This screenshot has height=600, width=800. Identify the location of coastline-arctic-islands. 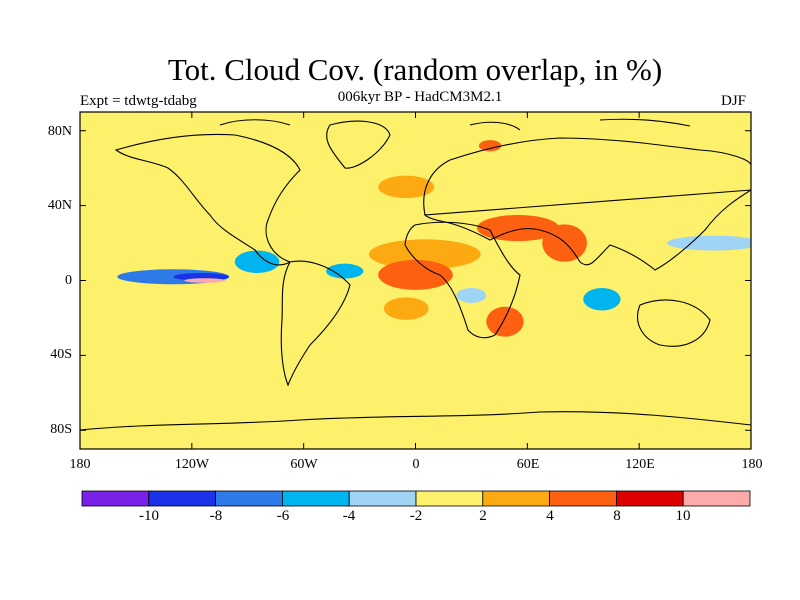
(455, 124).